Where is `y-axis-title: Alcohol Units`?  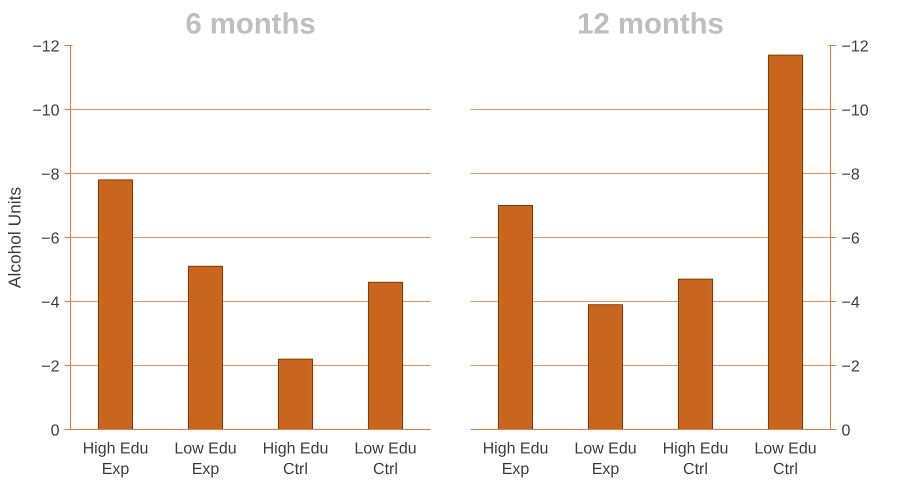 y-axis-title: Alcohol Units is located at coordinates (14, 237).